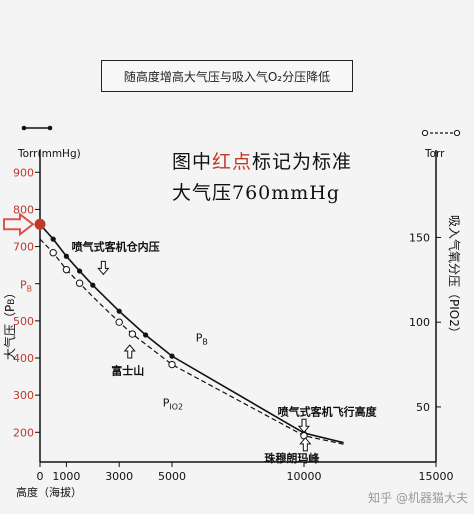  What do you see at coordinates (232, 162) in the screenshot?
I see `annotation-red-word: 红点` at bounding box center [232, 162].